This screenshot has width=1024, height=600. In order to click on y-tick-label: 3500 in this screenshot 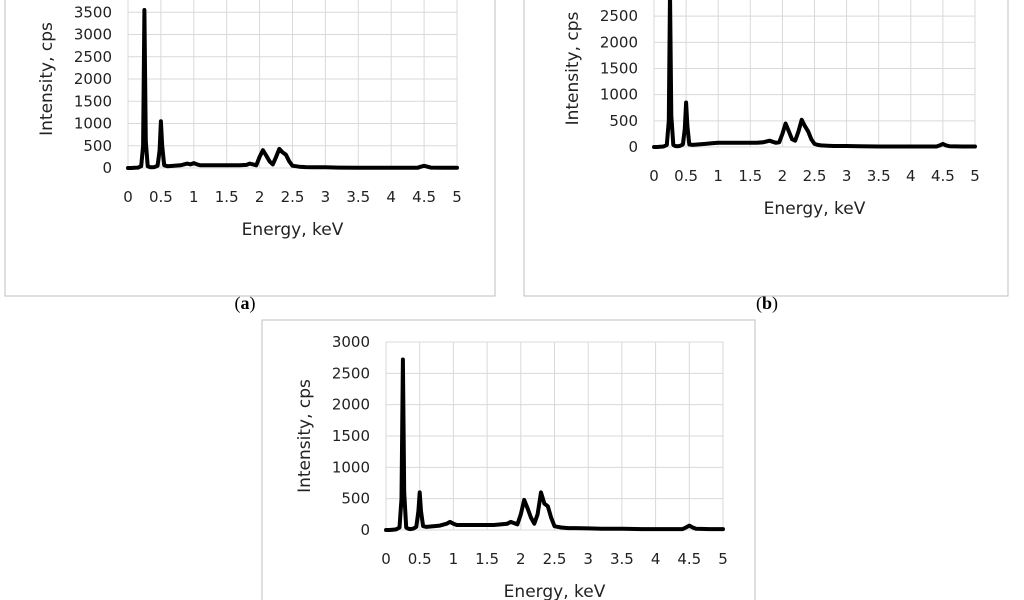, I will do `click(93, 12)`.